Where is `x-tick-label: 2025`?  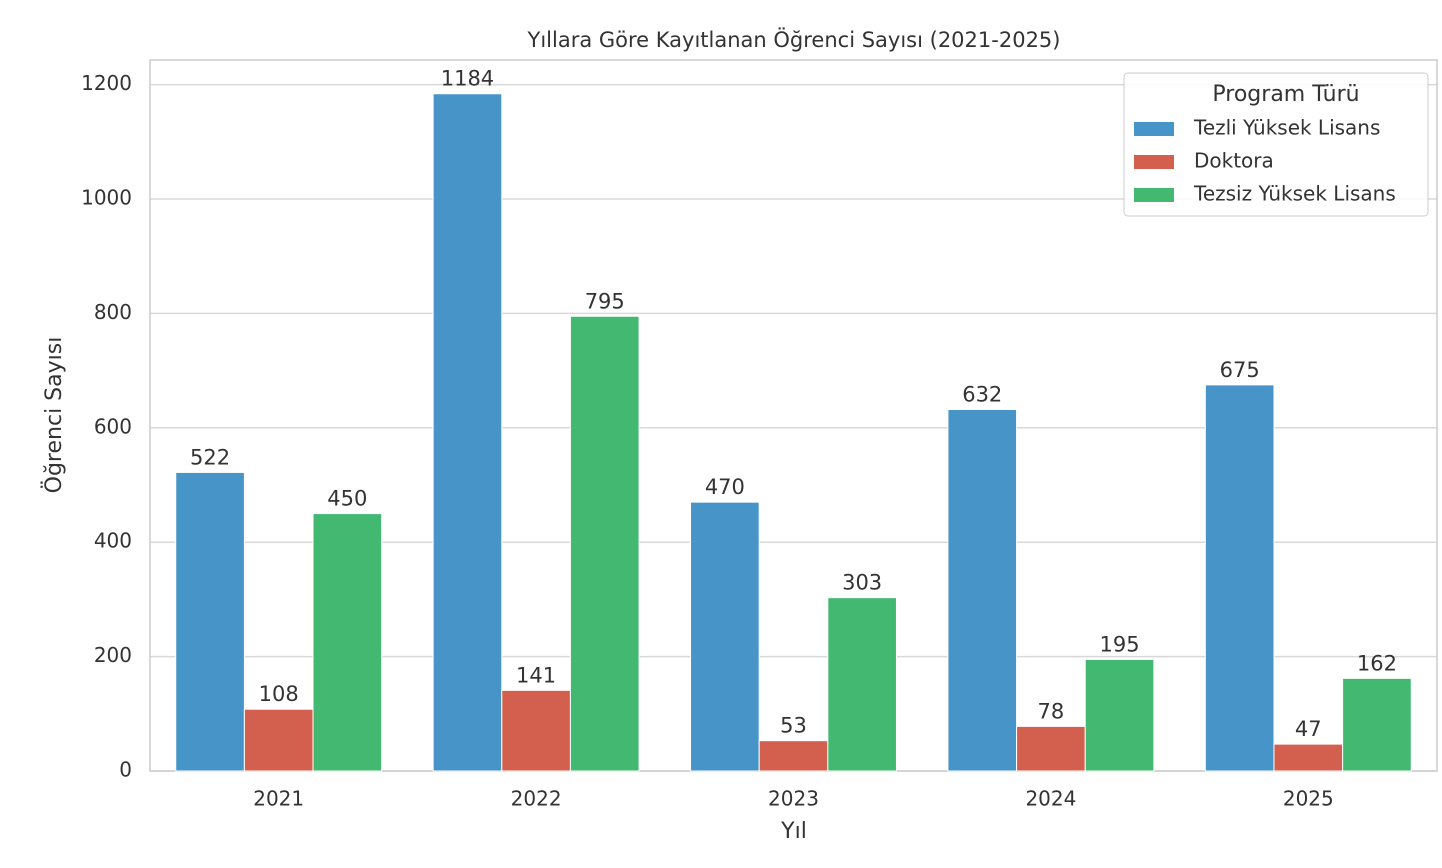
x-tick-label: 2025 is located at coordinates (1308, 799).